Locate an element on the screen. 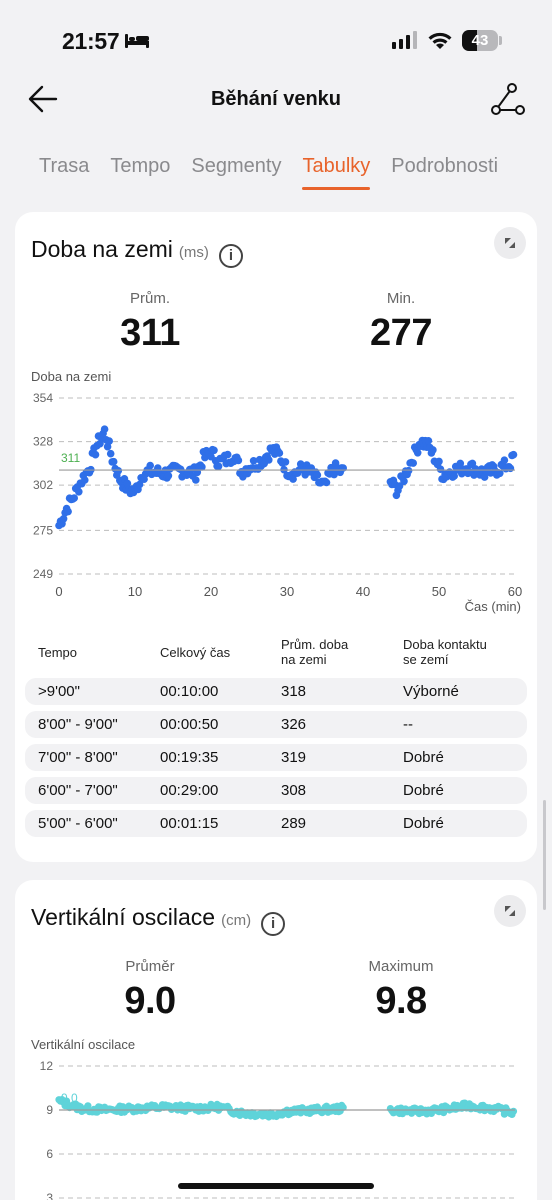  x-tick-label: 0 is located at coordinates (58, 591).